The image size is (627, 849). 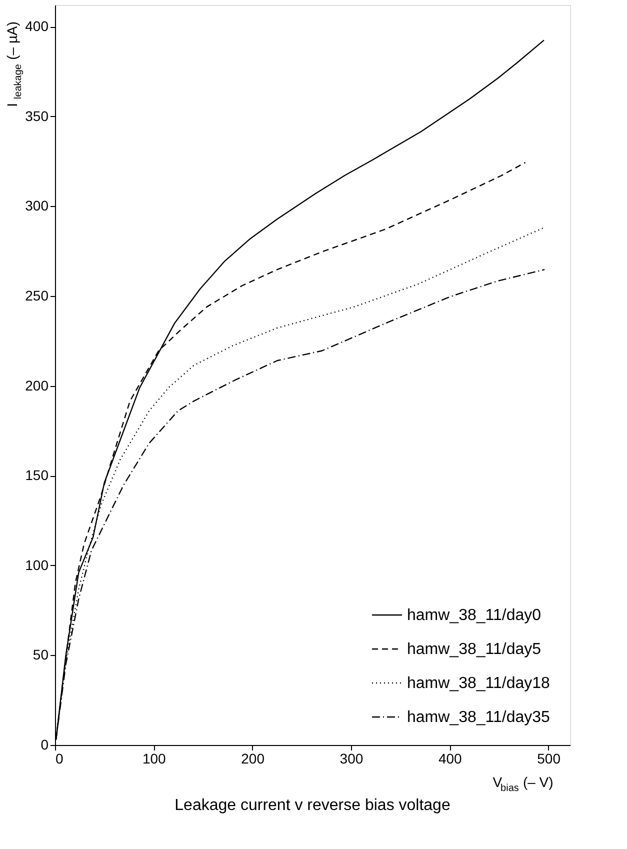 What do you see at coordinates (474, 615) in the screenshot?
I see `legend-label: hamw_38_11/day0` at bounding box center [474, 615].